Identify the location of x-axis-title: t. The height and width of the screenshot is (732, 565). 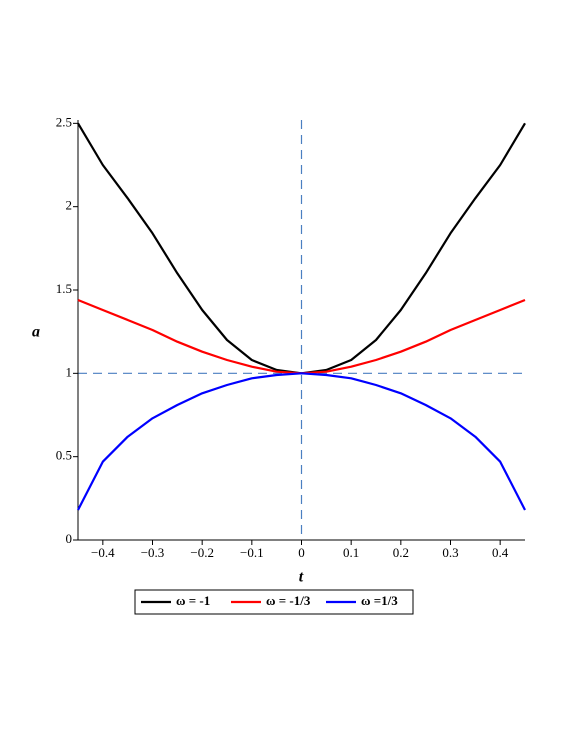
(301, 577).